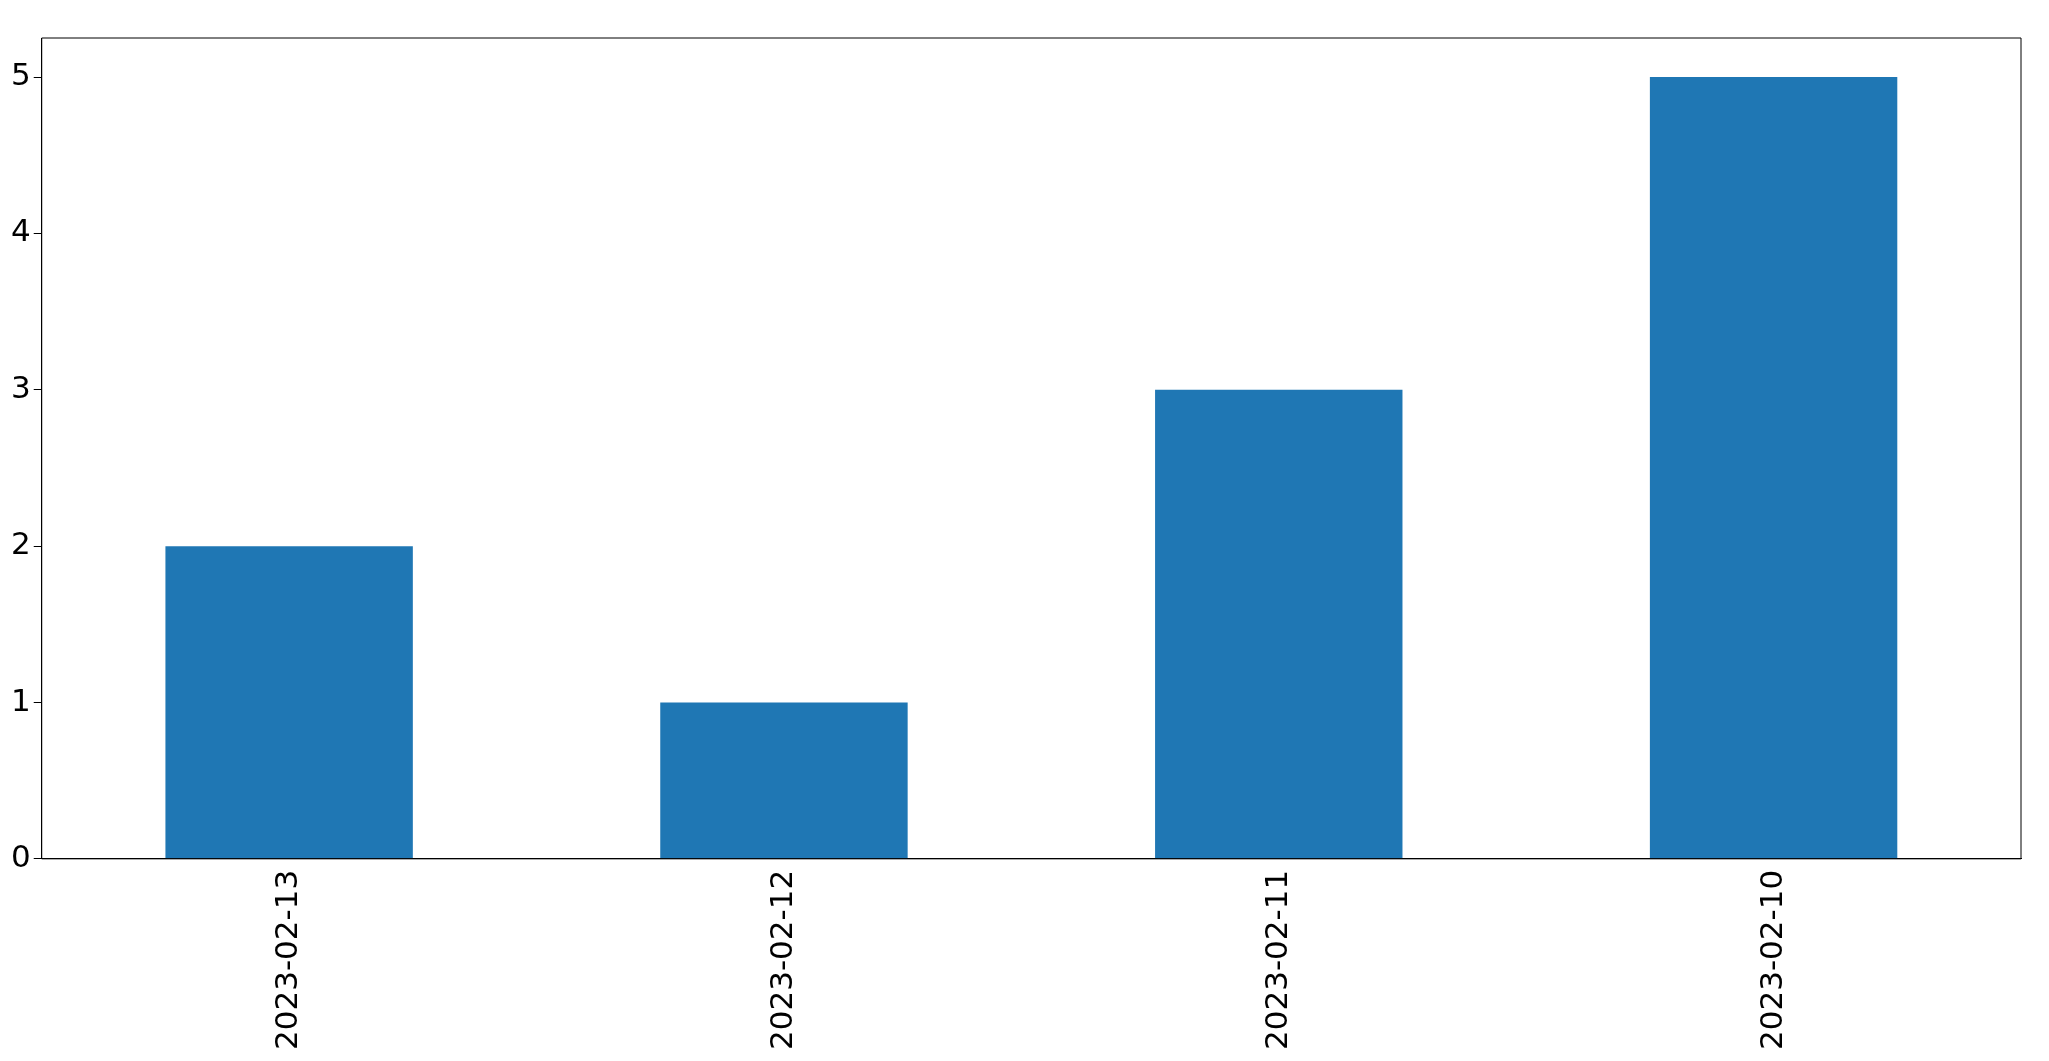 This screenshot has width=2049, height=1061. What do you see at coordinates (20, 699) in the screenshot?
I see `y-tick-label: 1` at bounding box center [20, 699].